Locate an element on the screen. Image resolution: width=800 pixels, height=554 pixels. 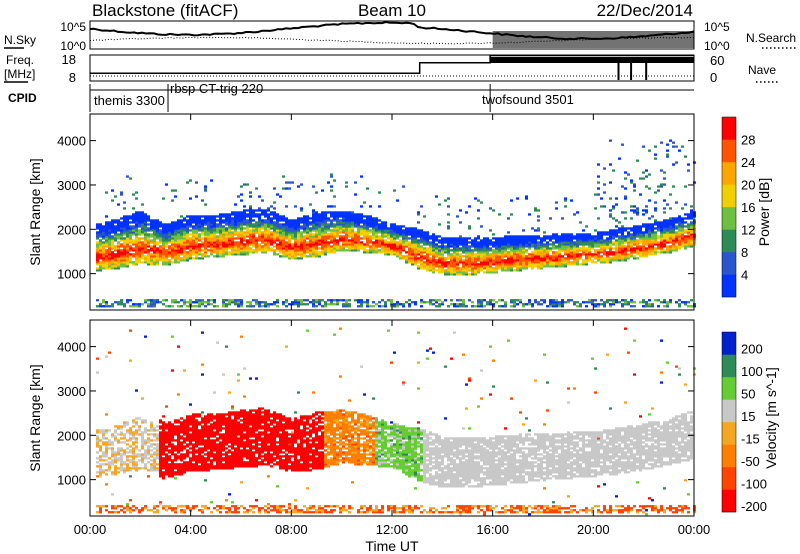
nave-tick-bottom: 0 is located at coordinates (713, 77).